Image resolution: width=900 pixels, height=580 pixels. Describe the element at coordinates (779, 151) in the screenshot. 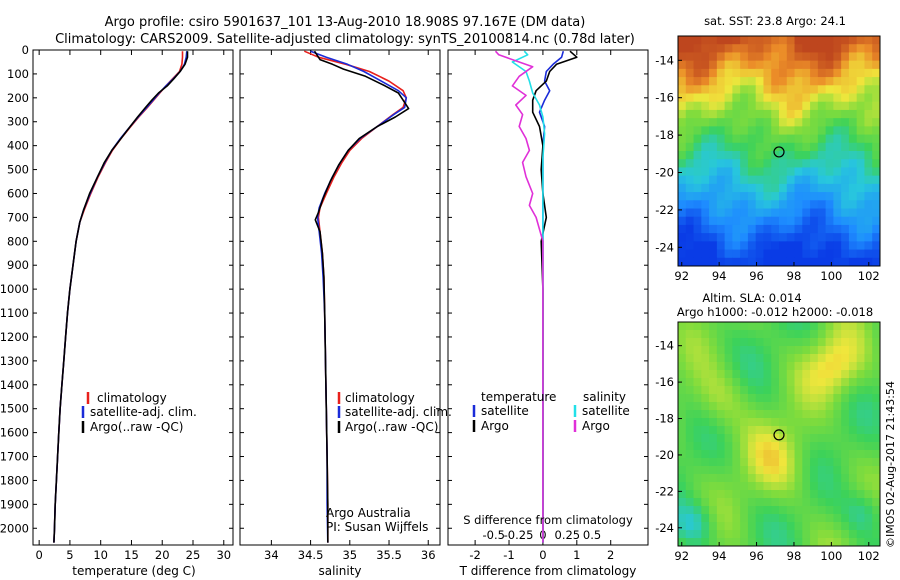

I see `sst-map-frame` at that location.